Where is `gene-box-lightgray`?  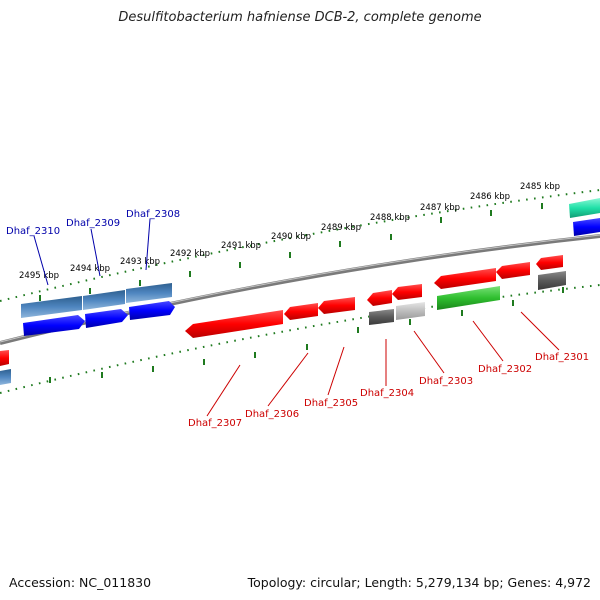 gene-box-lightgray is located at coordinates (410, 311).